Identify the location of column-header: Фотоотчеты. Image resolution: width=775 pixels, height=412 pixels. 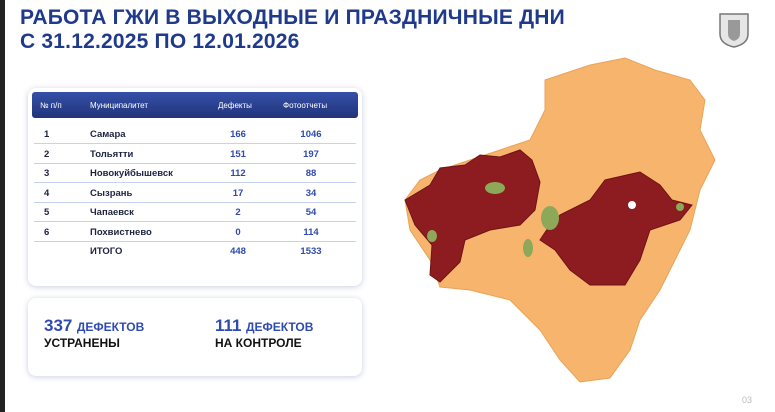
(305, 105).